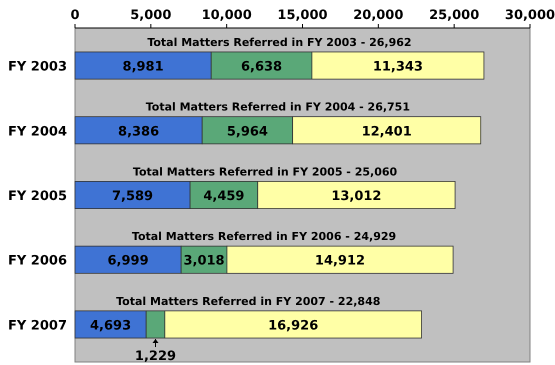 This screenshot has height=365, width=555. What do you see at coordinates (264, 237) in the screenshot?
I see `total-label: Total Matters Referred in FY 2006 - 24,929` at bounding box center [264, 237].